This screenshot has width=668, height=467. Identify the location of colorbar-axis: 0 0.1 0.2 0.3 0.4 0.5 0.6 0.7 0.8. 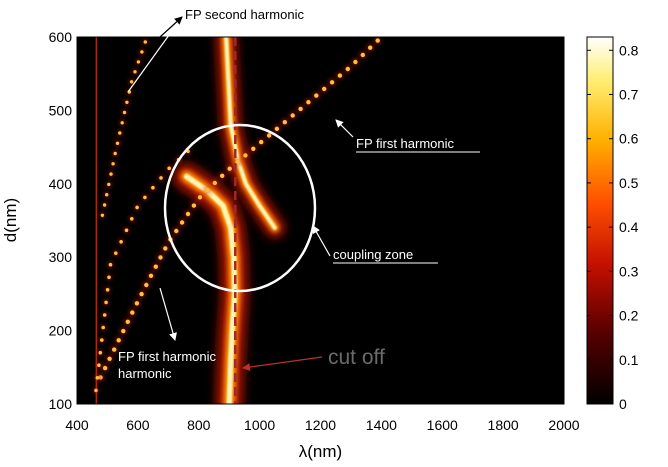
(613, 227).